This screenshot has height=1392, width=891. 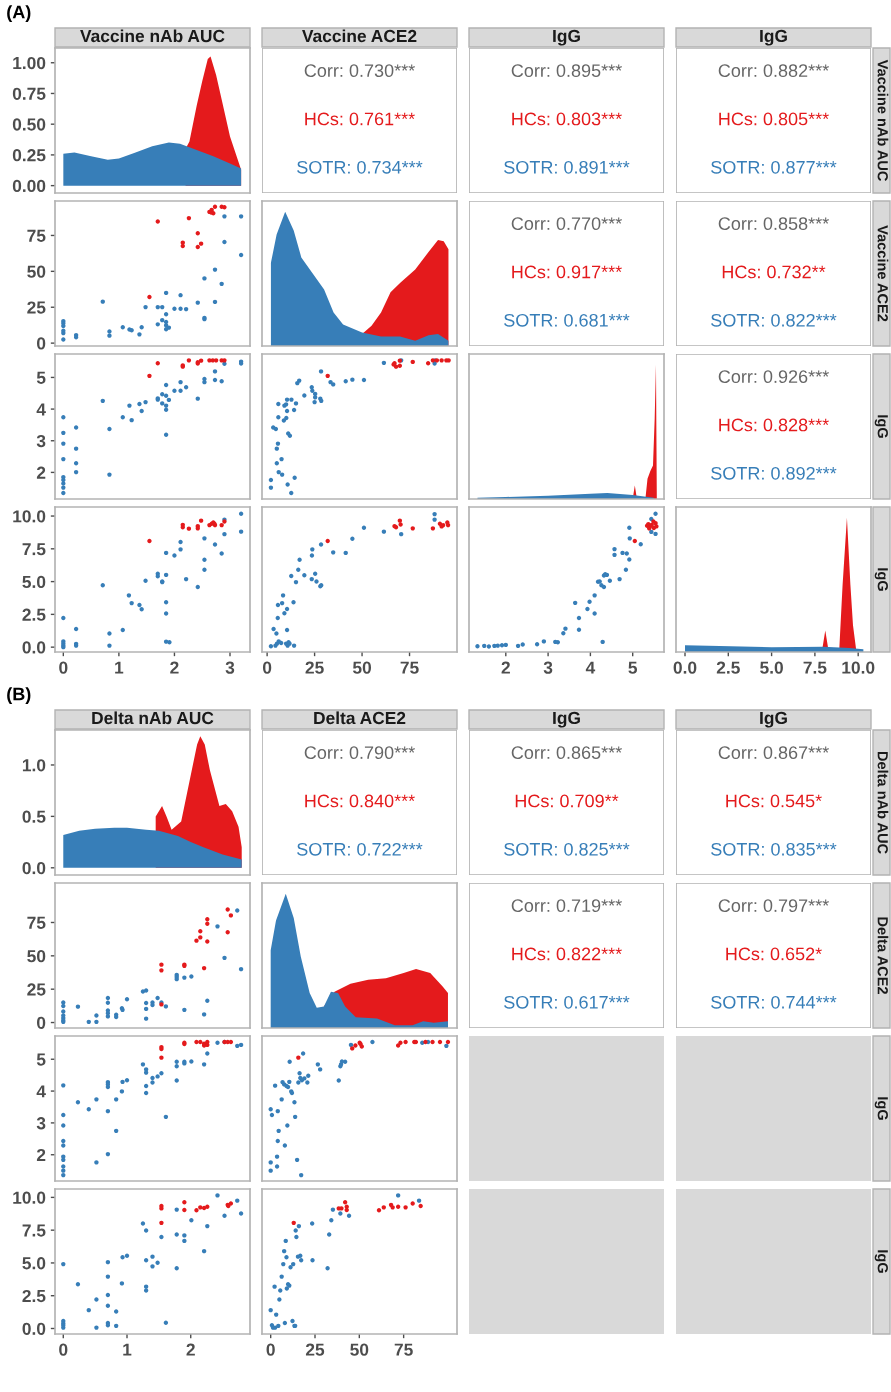 What do you see at coordinates (567, 954) in the screenshot?
I see `text: HCs: 0.822***` at bounding box center [567, 954].